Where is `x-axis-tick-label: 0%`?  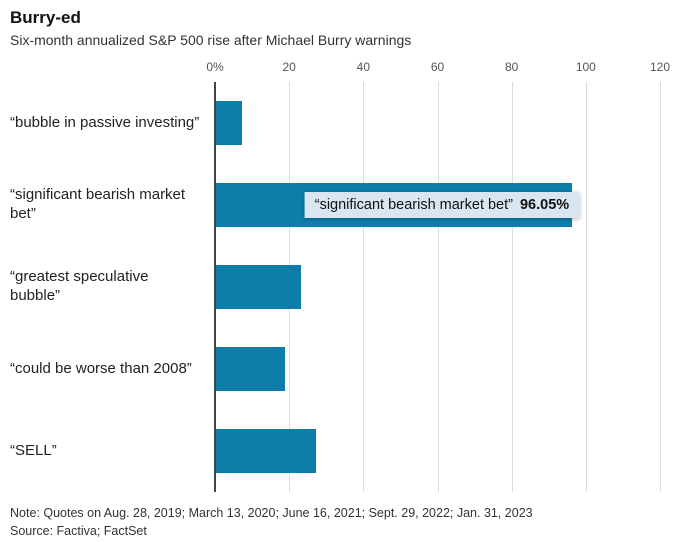 x-axis-tick-label: 0% is located at coordinates (215, 67).